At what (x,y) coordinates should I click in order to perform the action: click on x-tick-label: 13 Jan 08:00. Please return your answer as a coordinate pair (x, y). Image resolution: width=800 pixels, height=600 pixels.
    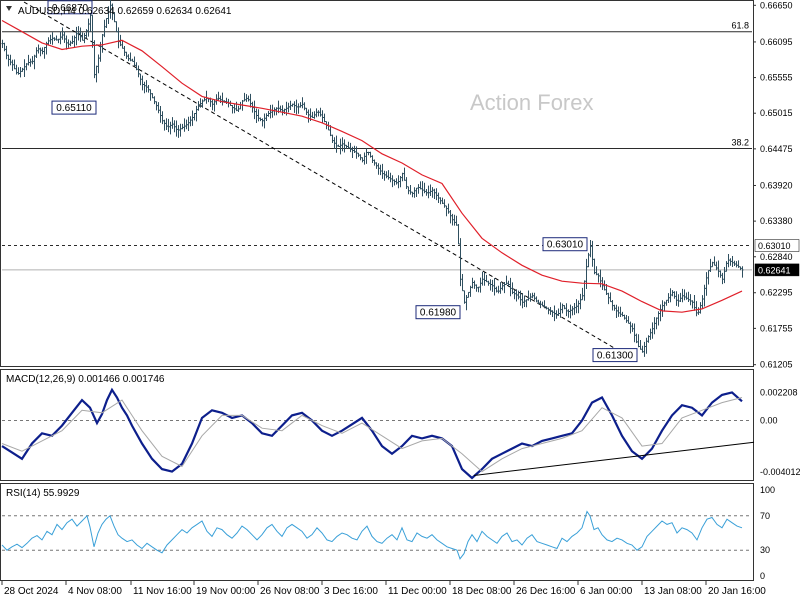
    Looking at the image, I should click on (673, 591).